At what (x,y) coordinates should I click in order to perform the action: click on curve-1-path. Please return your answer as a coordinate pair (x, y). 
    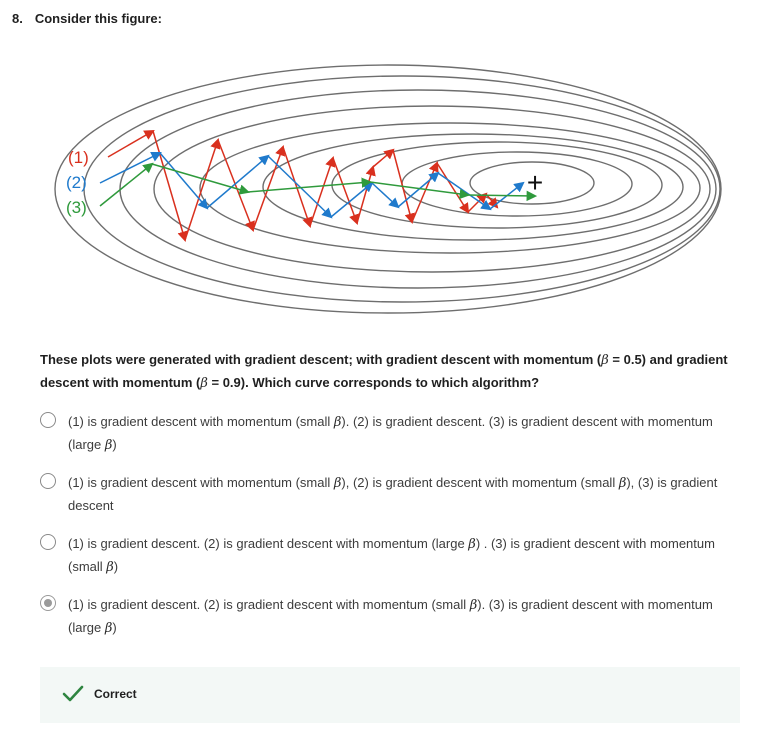
    Looking at the image, I should click on (303, 186).